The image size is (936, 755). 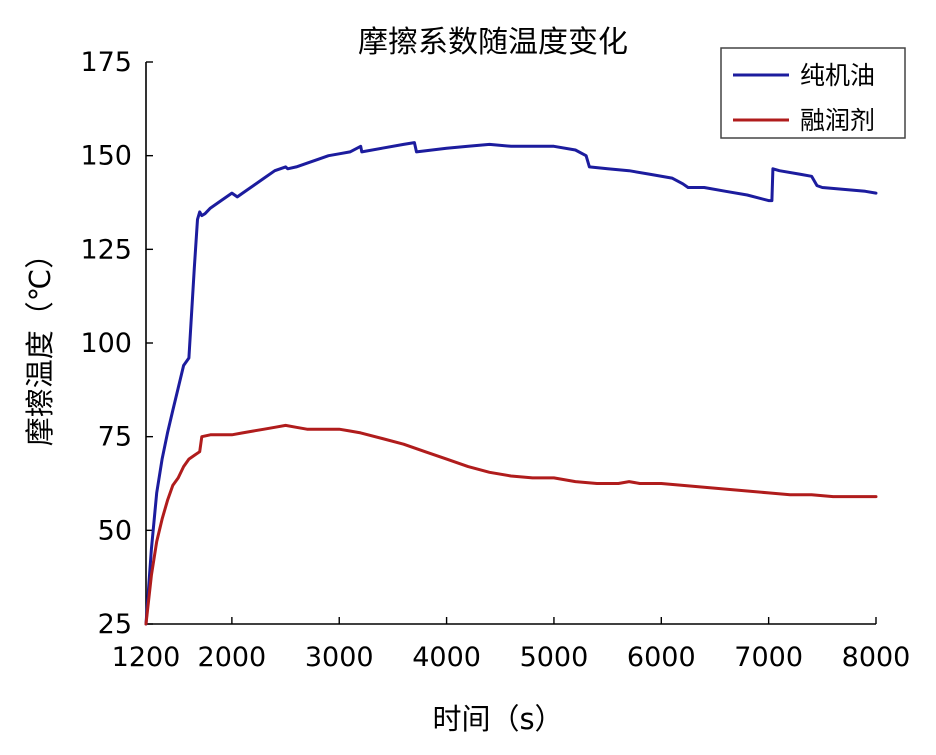 What do you see at coordinates (115, 530) in the screenshot?
I see `y-tick-label: 50` at bounding box center [115, 530].